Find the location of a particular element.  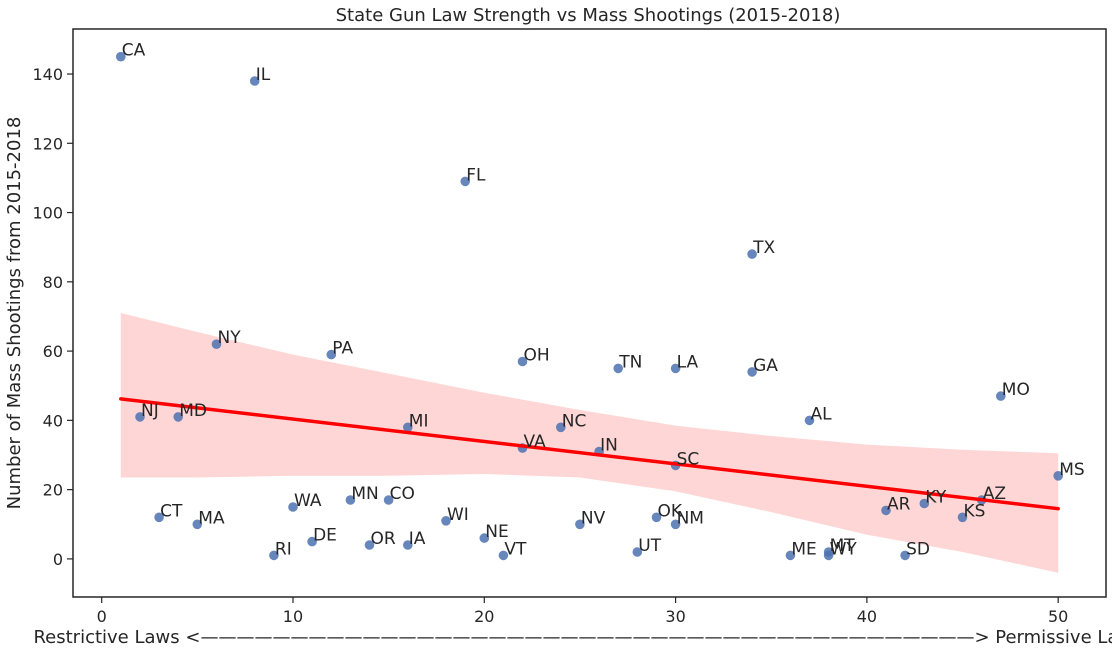

point-label-al: AL is located at coordinates (822, 414).